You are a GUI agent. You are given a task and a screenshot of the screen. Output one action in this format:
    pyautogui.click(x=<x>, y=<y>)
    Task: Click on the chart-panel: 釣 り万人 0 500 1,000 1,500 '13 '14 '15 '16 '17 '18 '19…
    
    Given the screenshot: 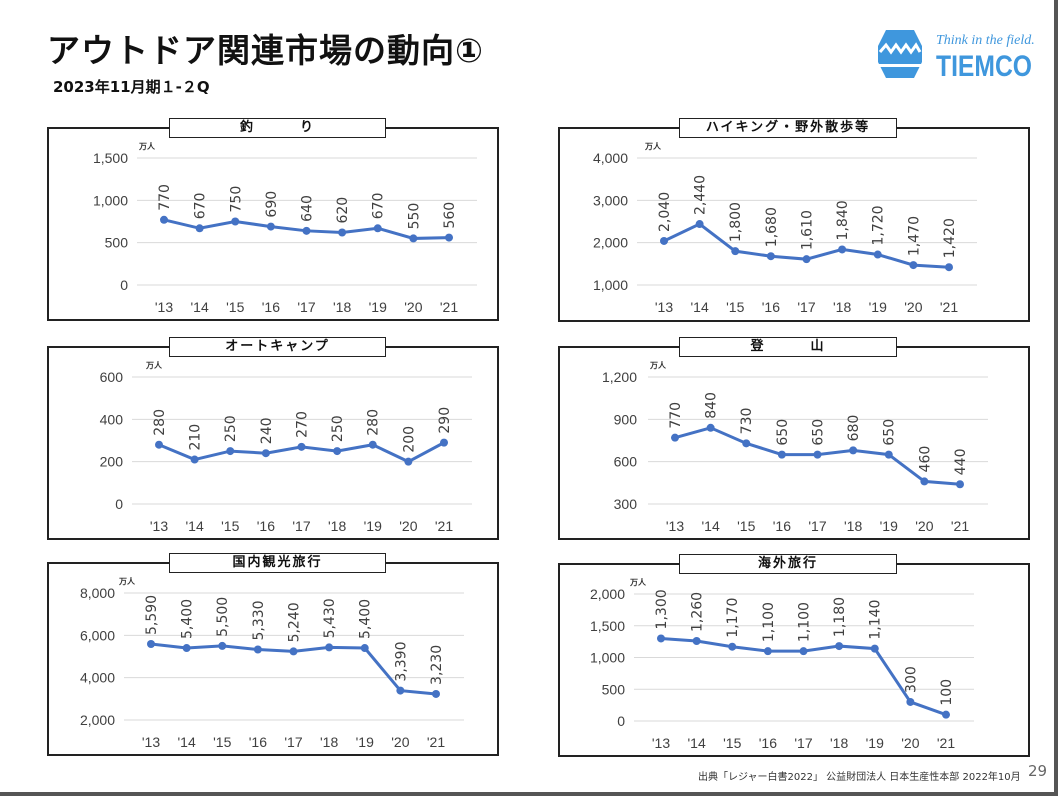 What is the action you would take?
    pyautogui.click(x=273, y=219)
    